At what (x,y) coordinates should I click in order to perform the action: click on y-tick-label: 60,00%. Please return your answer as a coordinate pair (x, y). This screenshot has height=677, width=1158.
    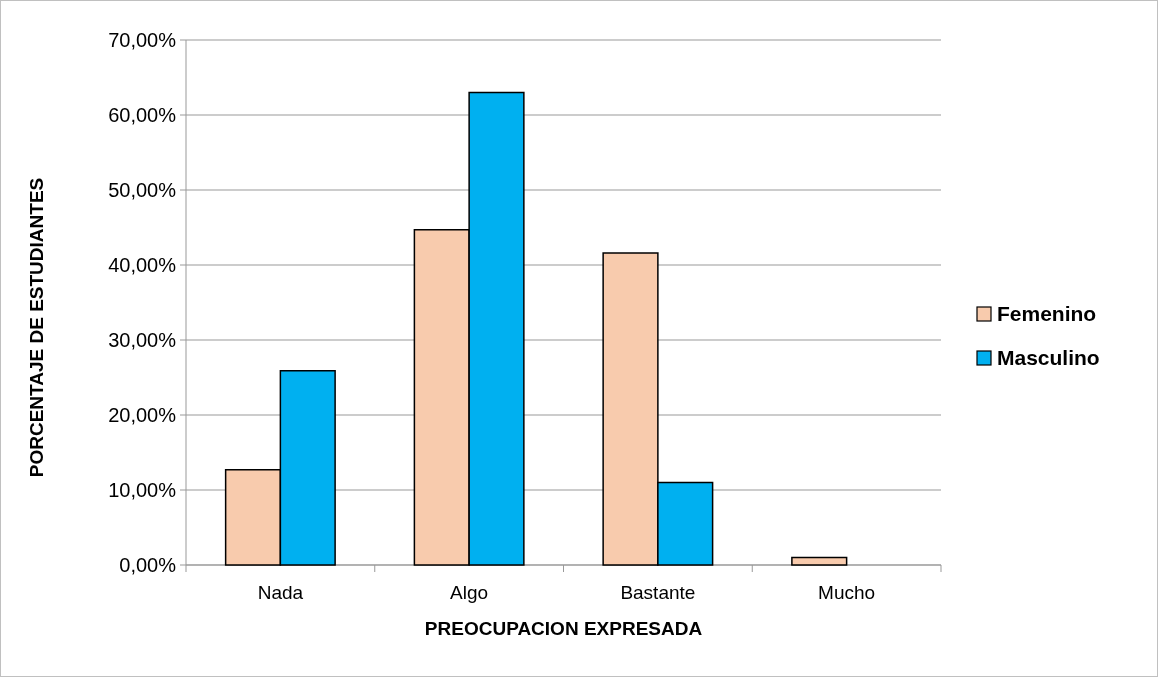
    Looking at the image, I should click on (142, 115).